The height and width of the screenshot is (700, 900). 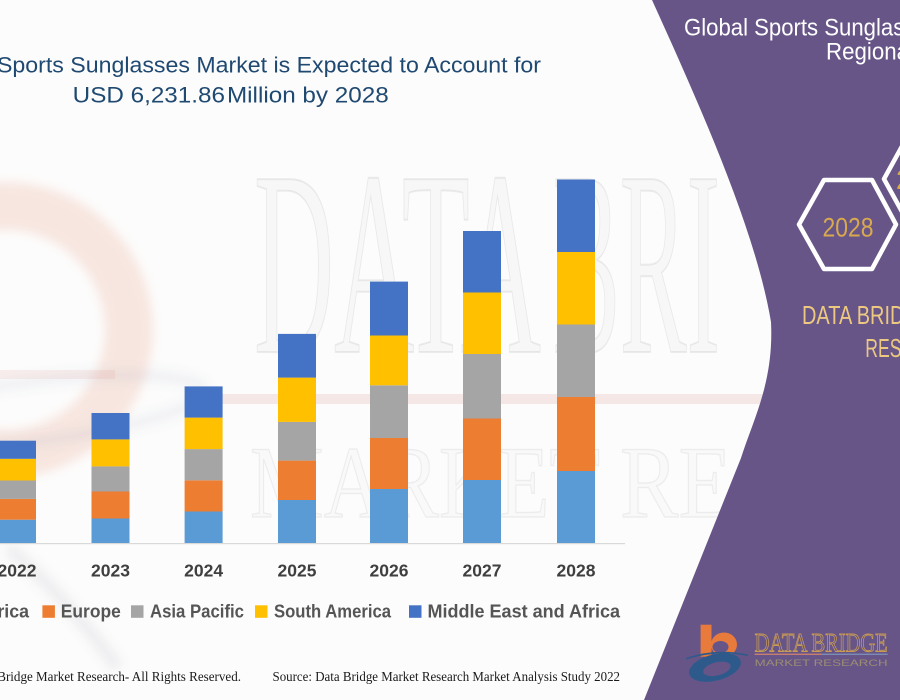 I want to click on svg-text: North America, so click(x=15, y=612).